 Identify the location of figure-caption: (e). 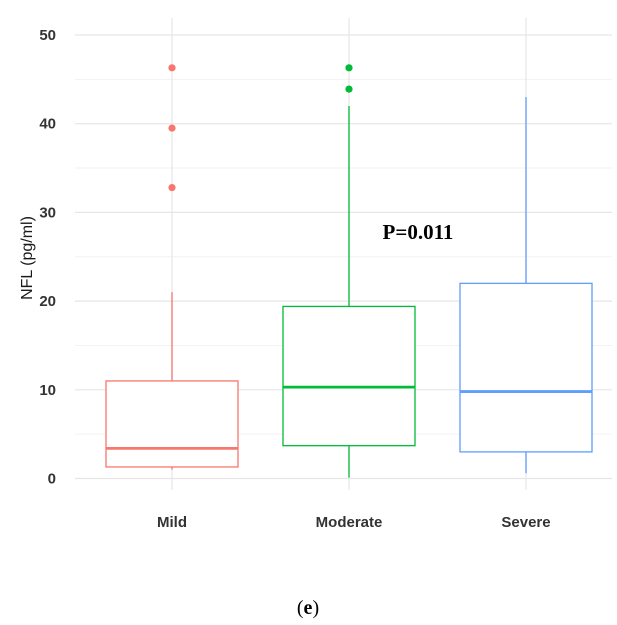
(308, 608).